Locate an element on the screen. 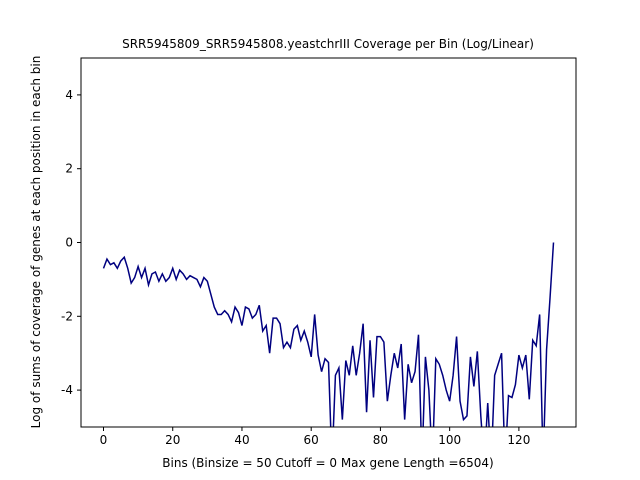  y-tick-label: 2 is located at coordinates (69, 169).